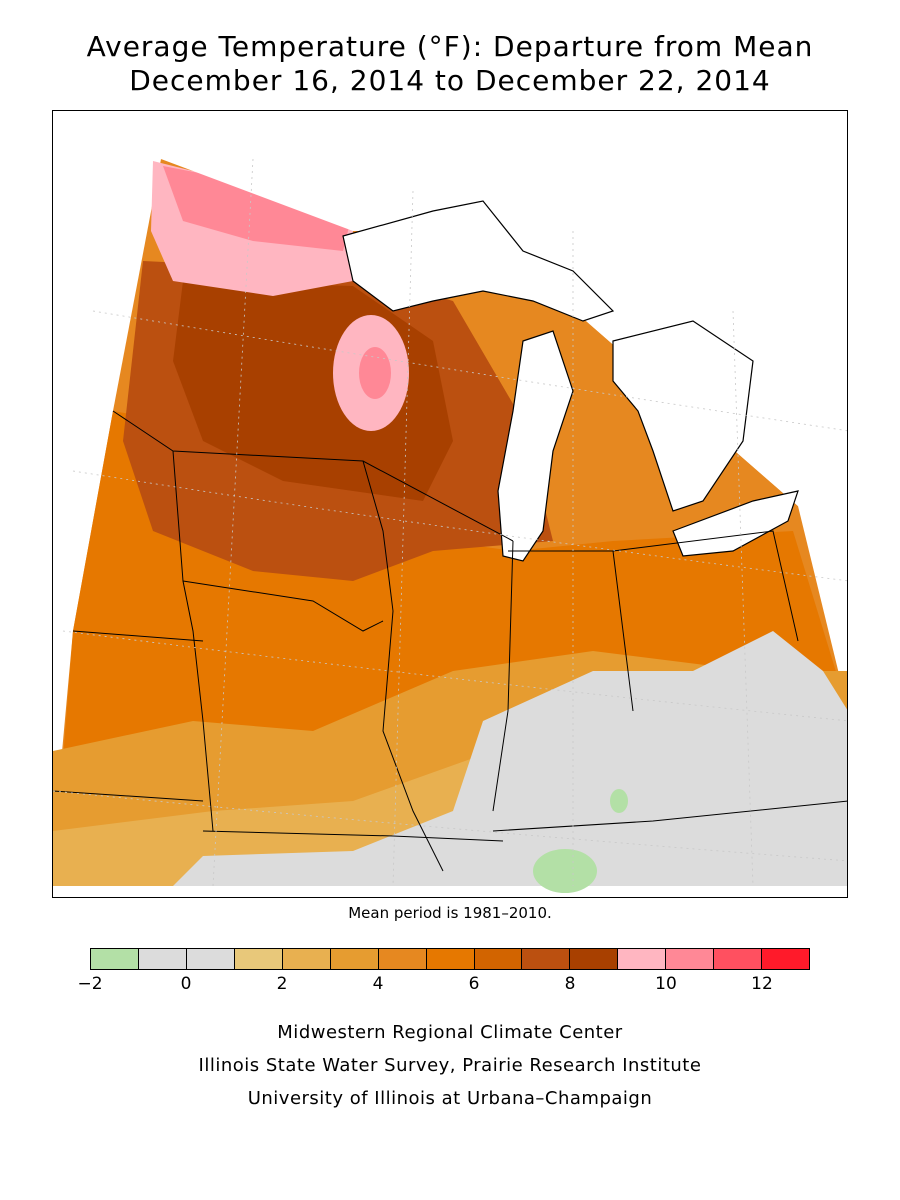  Describe the element at coordinates (683, 416) in the screenshot. I see `lake-huron` at that location.